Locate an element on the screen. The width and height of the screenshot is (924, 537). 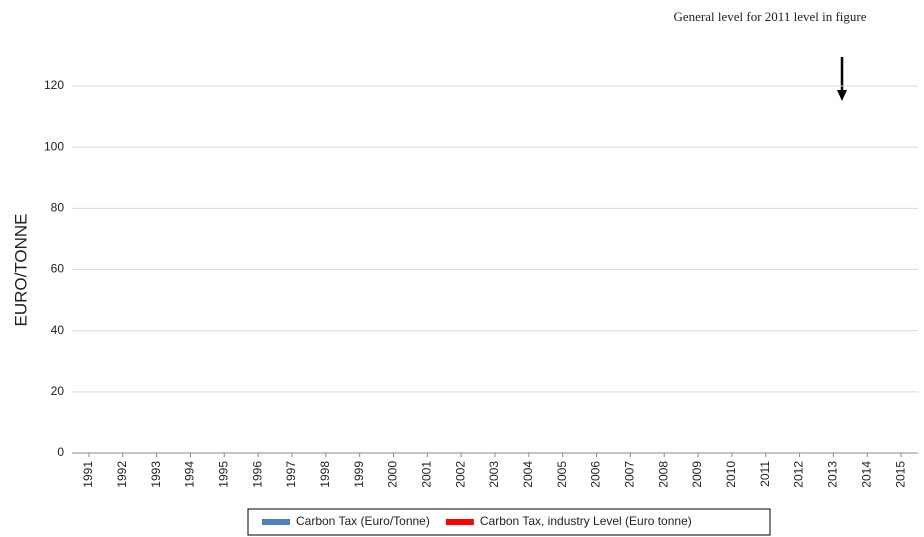
x-tick-label: 2015 is located at coordinates (900, 474).